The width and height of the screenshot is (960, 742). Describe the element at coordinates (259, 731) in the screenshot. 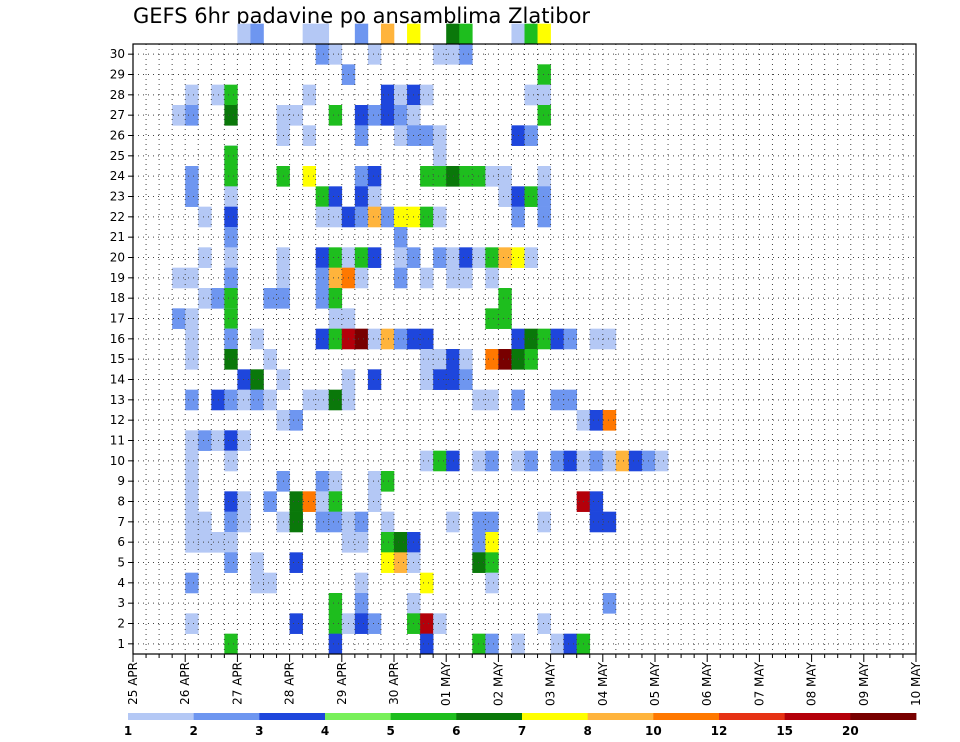

I see `colorbar-label: 3` at that location.